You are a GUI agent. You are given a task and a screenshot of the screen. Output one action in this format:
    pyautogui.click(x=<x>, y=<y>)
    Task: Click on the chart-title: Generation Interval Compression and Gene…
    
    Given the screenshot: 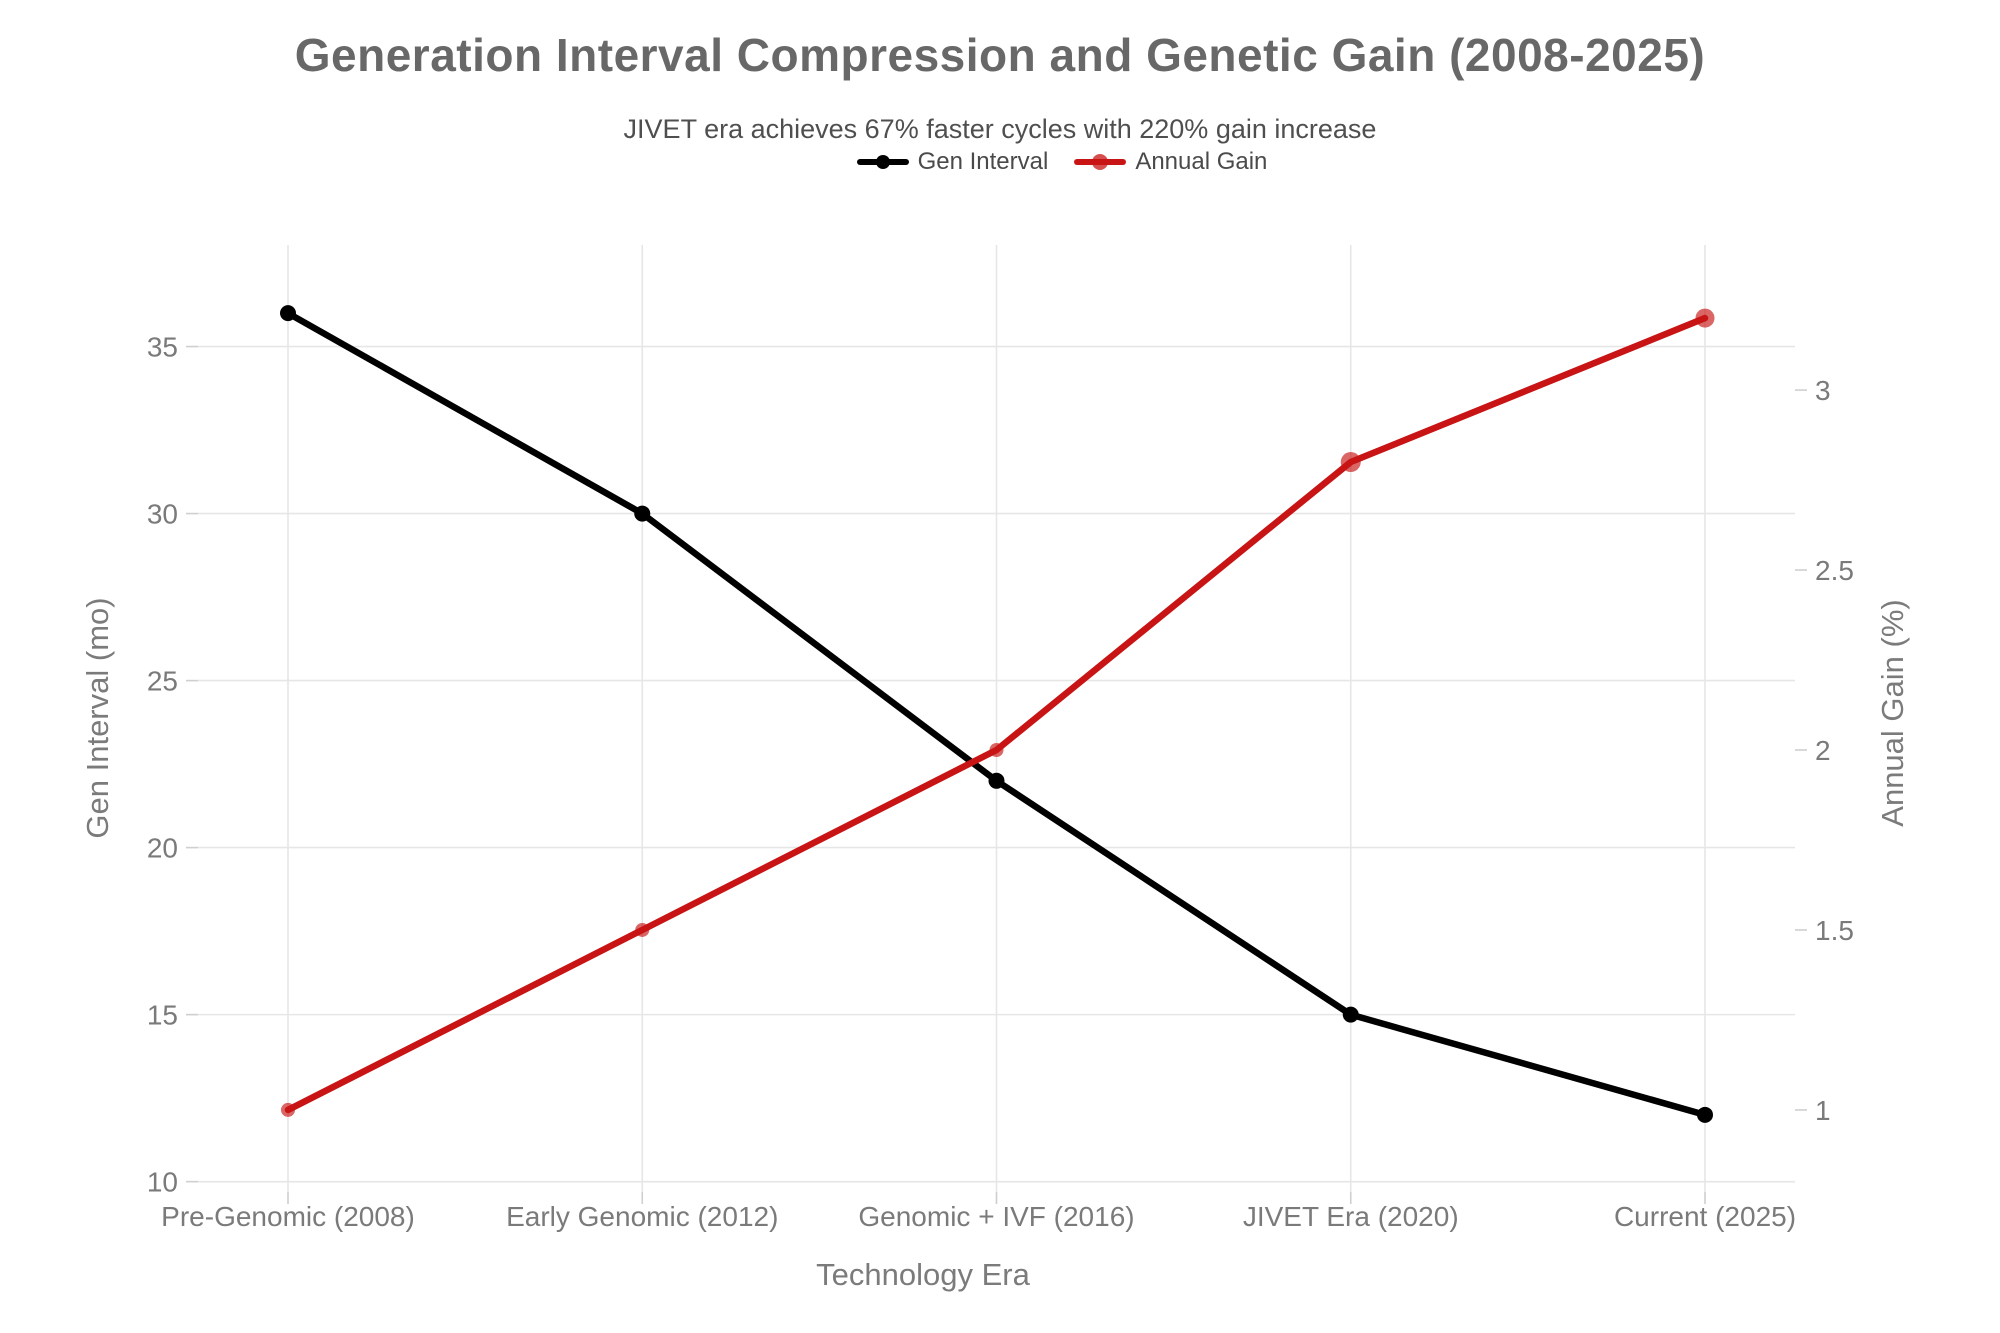 What is the action you would take?
    pyautogui.click(x=1000, y=55)
    